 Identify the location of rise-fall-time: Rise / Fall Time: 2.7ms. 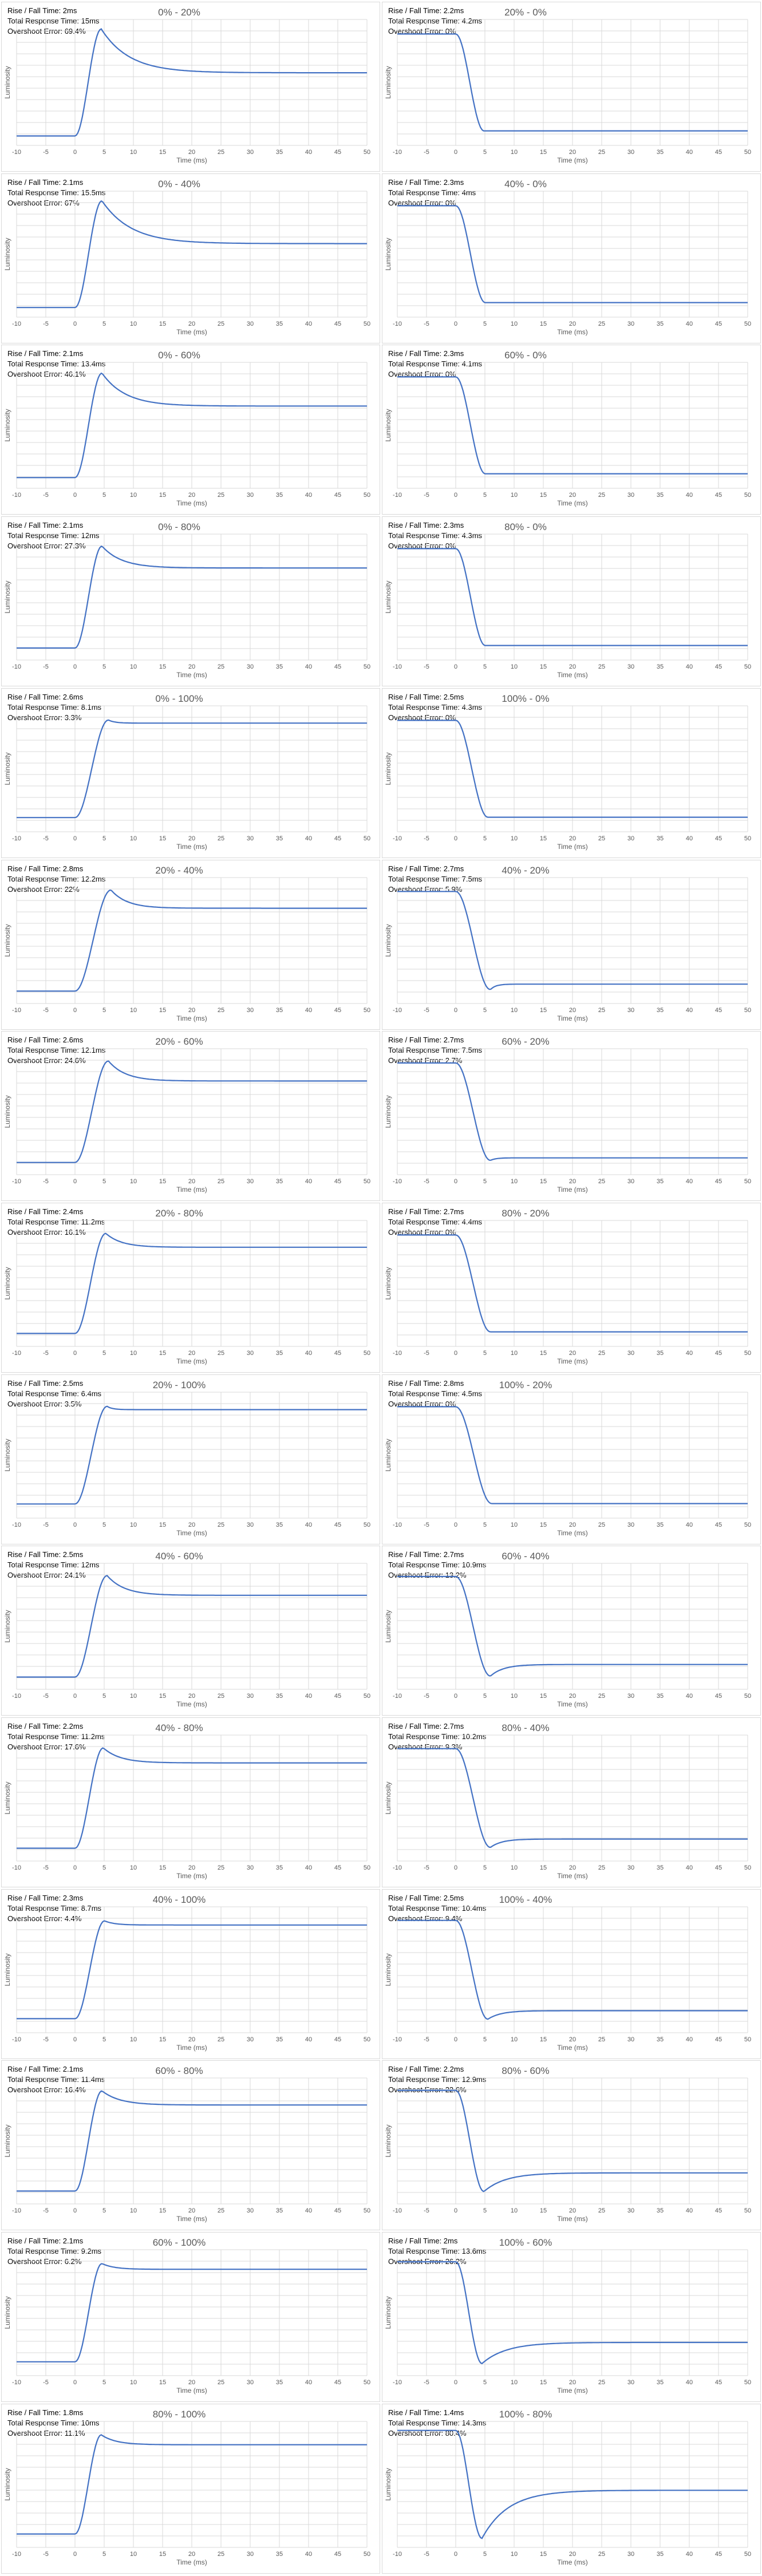
(426, 1040).